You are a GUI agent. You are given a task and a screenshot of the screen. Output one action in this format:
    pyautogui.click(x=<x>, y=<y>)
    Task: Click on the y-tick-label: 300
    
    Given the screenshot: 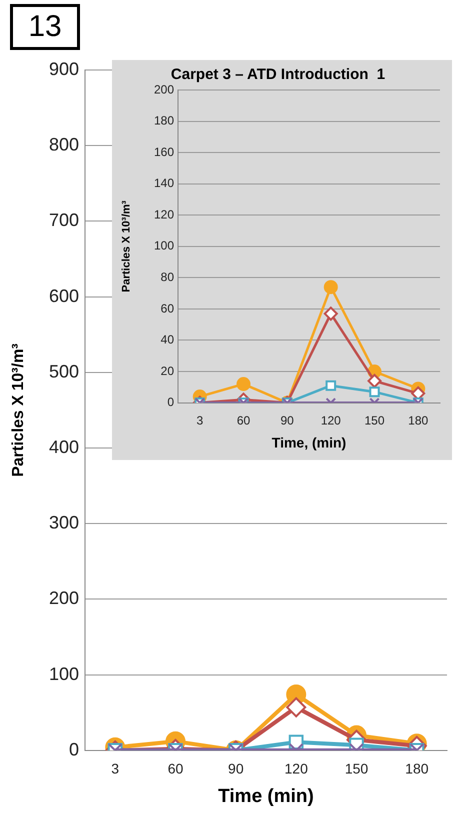 What is the action you would take?
    pyautogui.click(x=63, y=522)
    